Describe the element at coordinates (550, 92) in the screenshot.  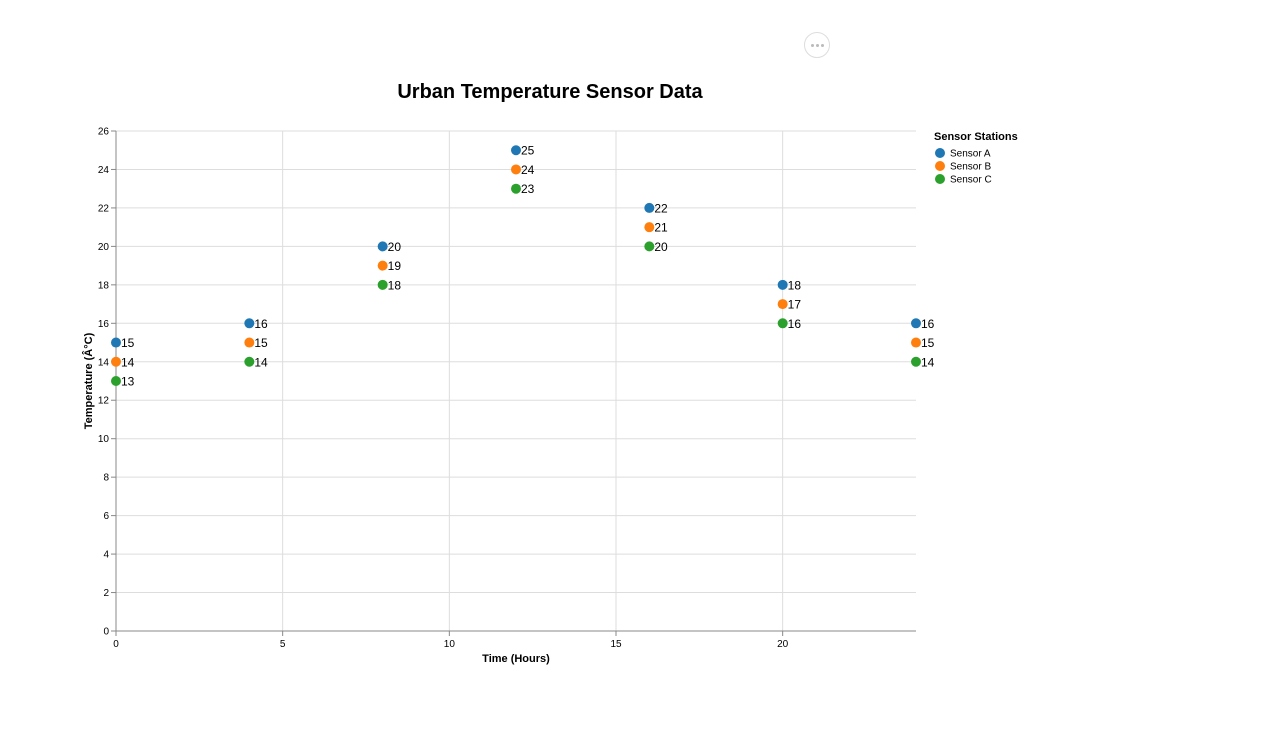
I see `chart-title: Urban Temperature Sensor Data` at that location.